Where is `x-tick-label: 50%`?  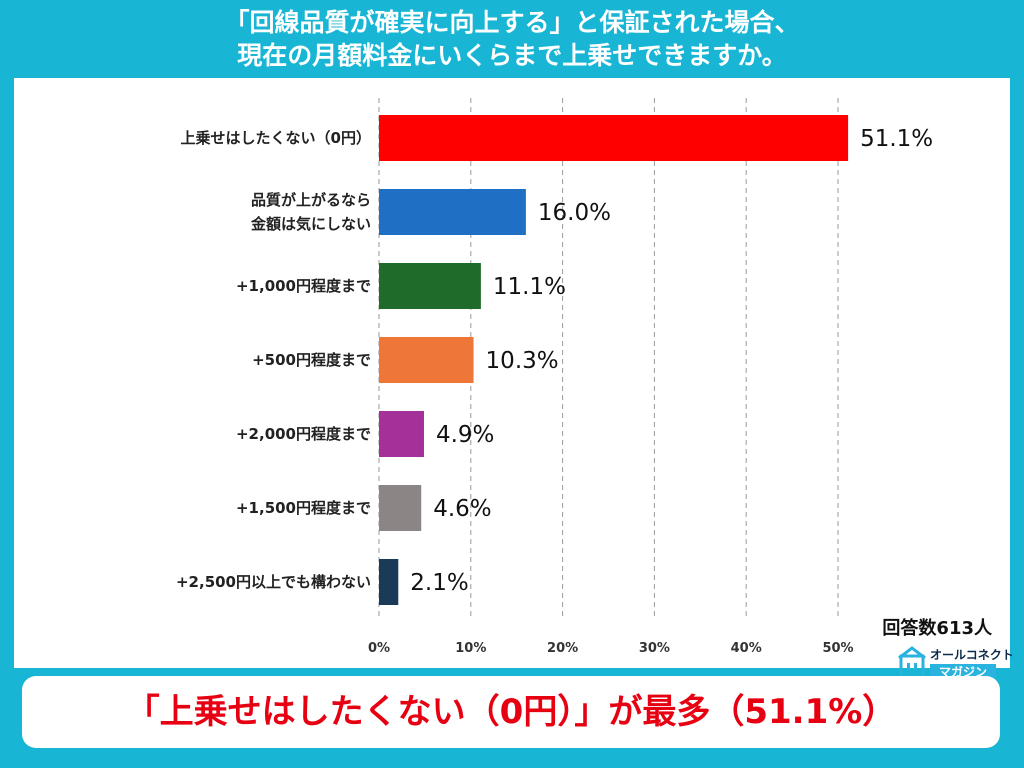 x-tick-label: 50% is located at coordinates (837, 648).